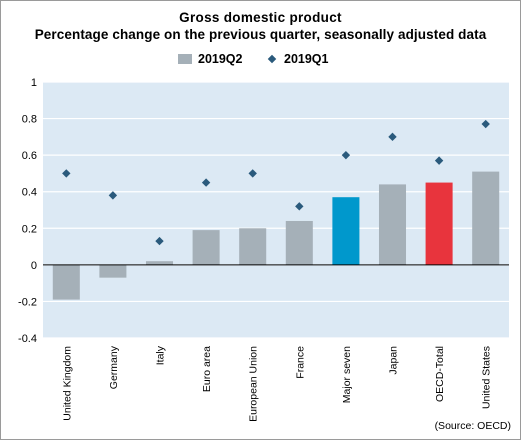 The image size is (521, 440). Describe the element at coordinates (34, 83) in the screenshot. I see `y-tick-label: 1` at that location.